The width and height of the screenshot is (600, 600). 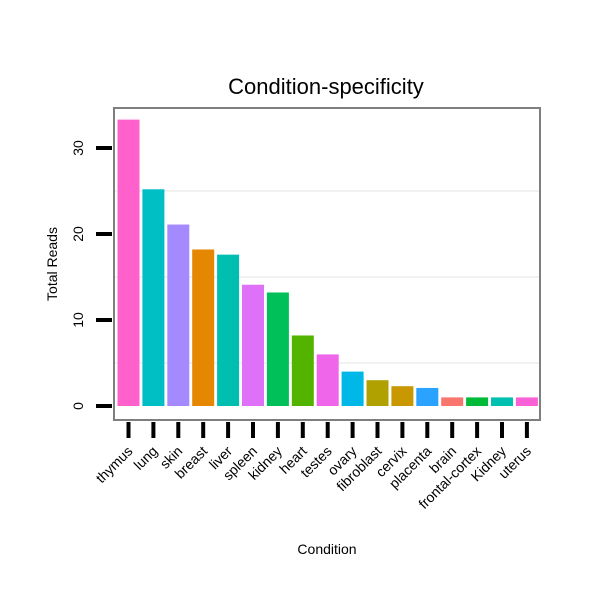 What do you see at coordinates (327, 380) in the screenshot?
I see `bar-testes` at bounding box center [327, 380].